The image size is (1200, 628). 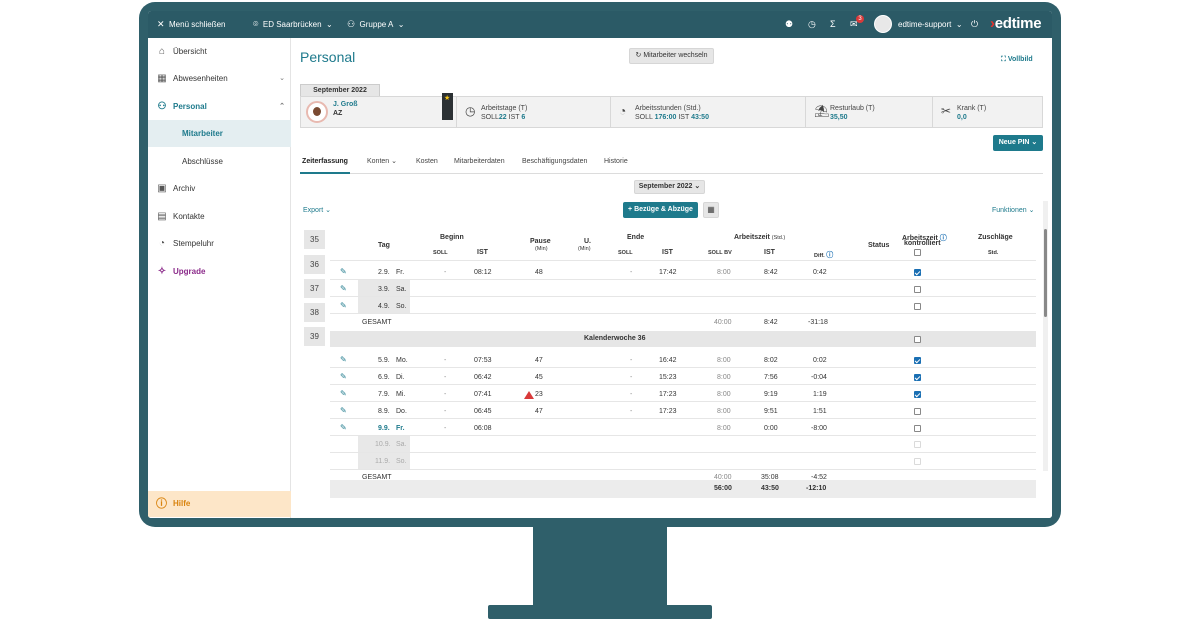 What do you see at coordinates (184, 188) in the screenshot?
I see `sidebar-item-label: Archiv` at bounding box center [184, 188].